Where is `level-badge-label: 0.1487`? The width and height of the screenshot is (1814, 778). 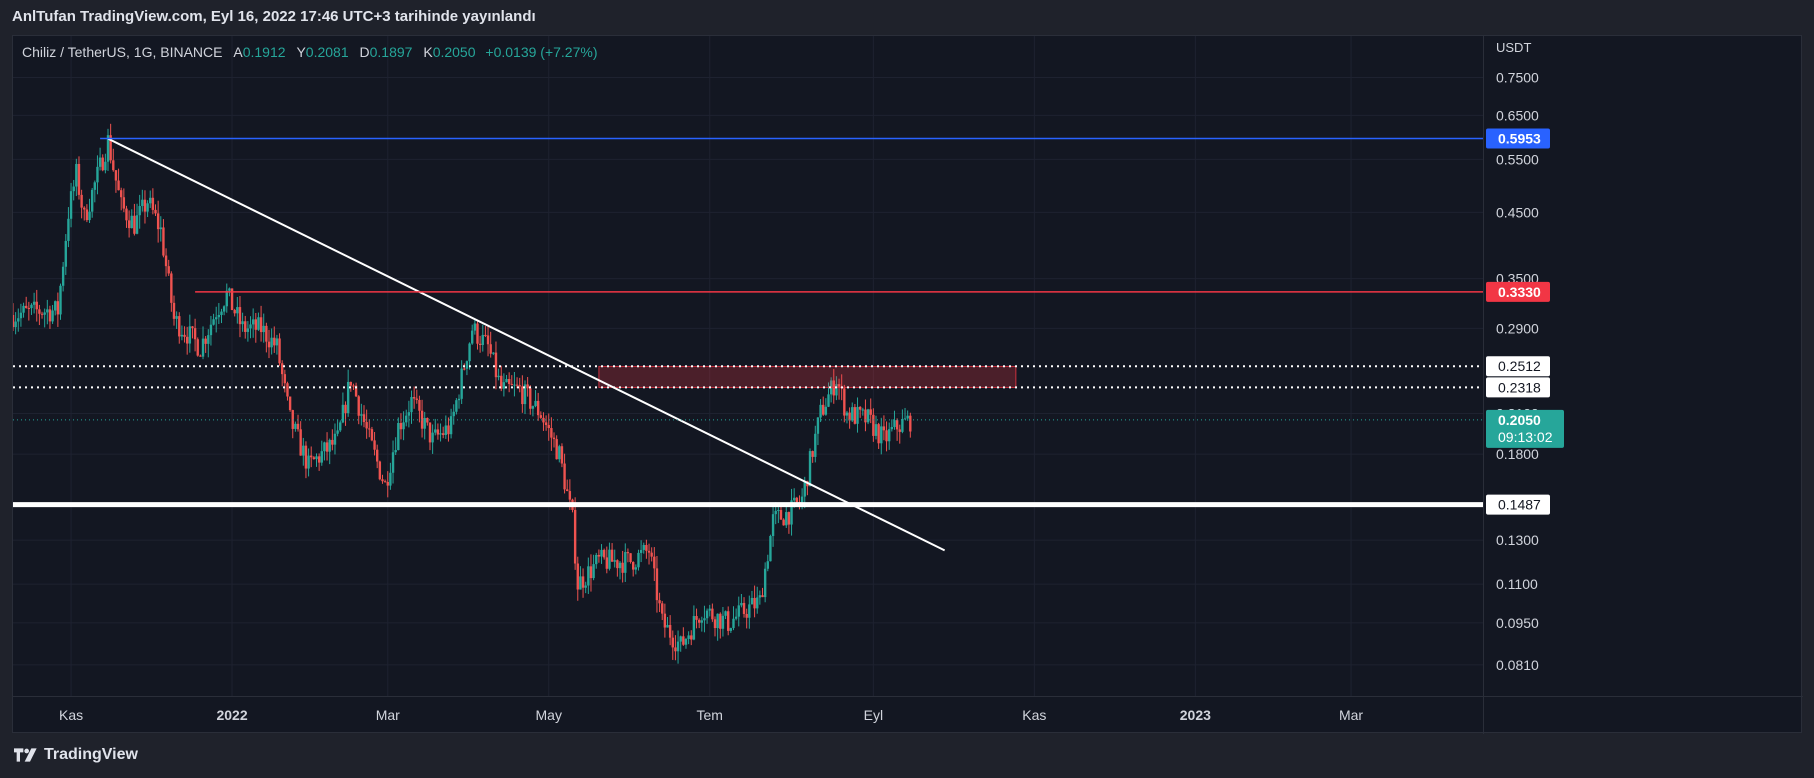
level-badge-label: 0.1487 is located at coordinates (1519, 505).